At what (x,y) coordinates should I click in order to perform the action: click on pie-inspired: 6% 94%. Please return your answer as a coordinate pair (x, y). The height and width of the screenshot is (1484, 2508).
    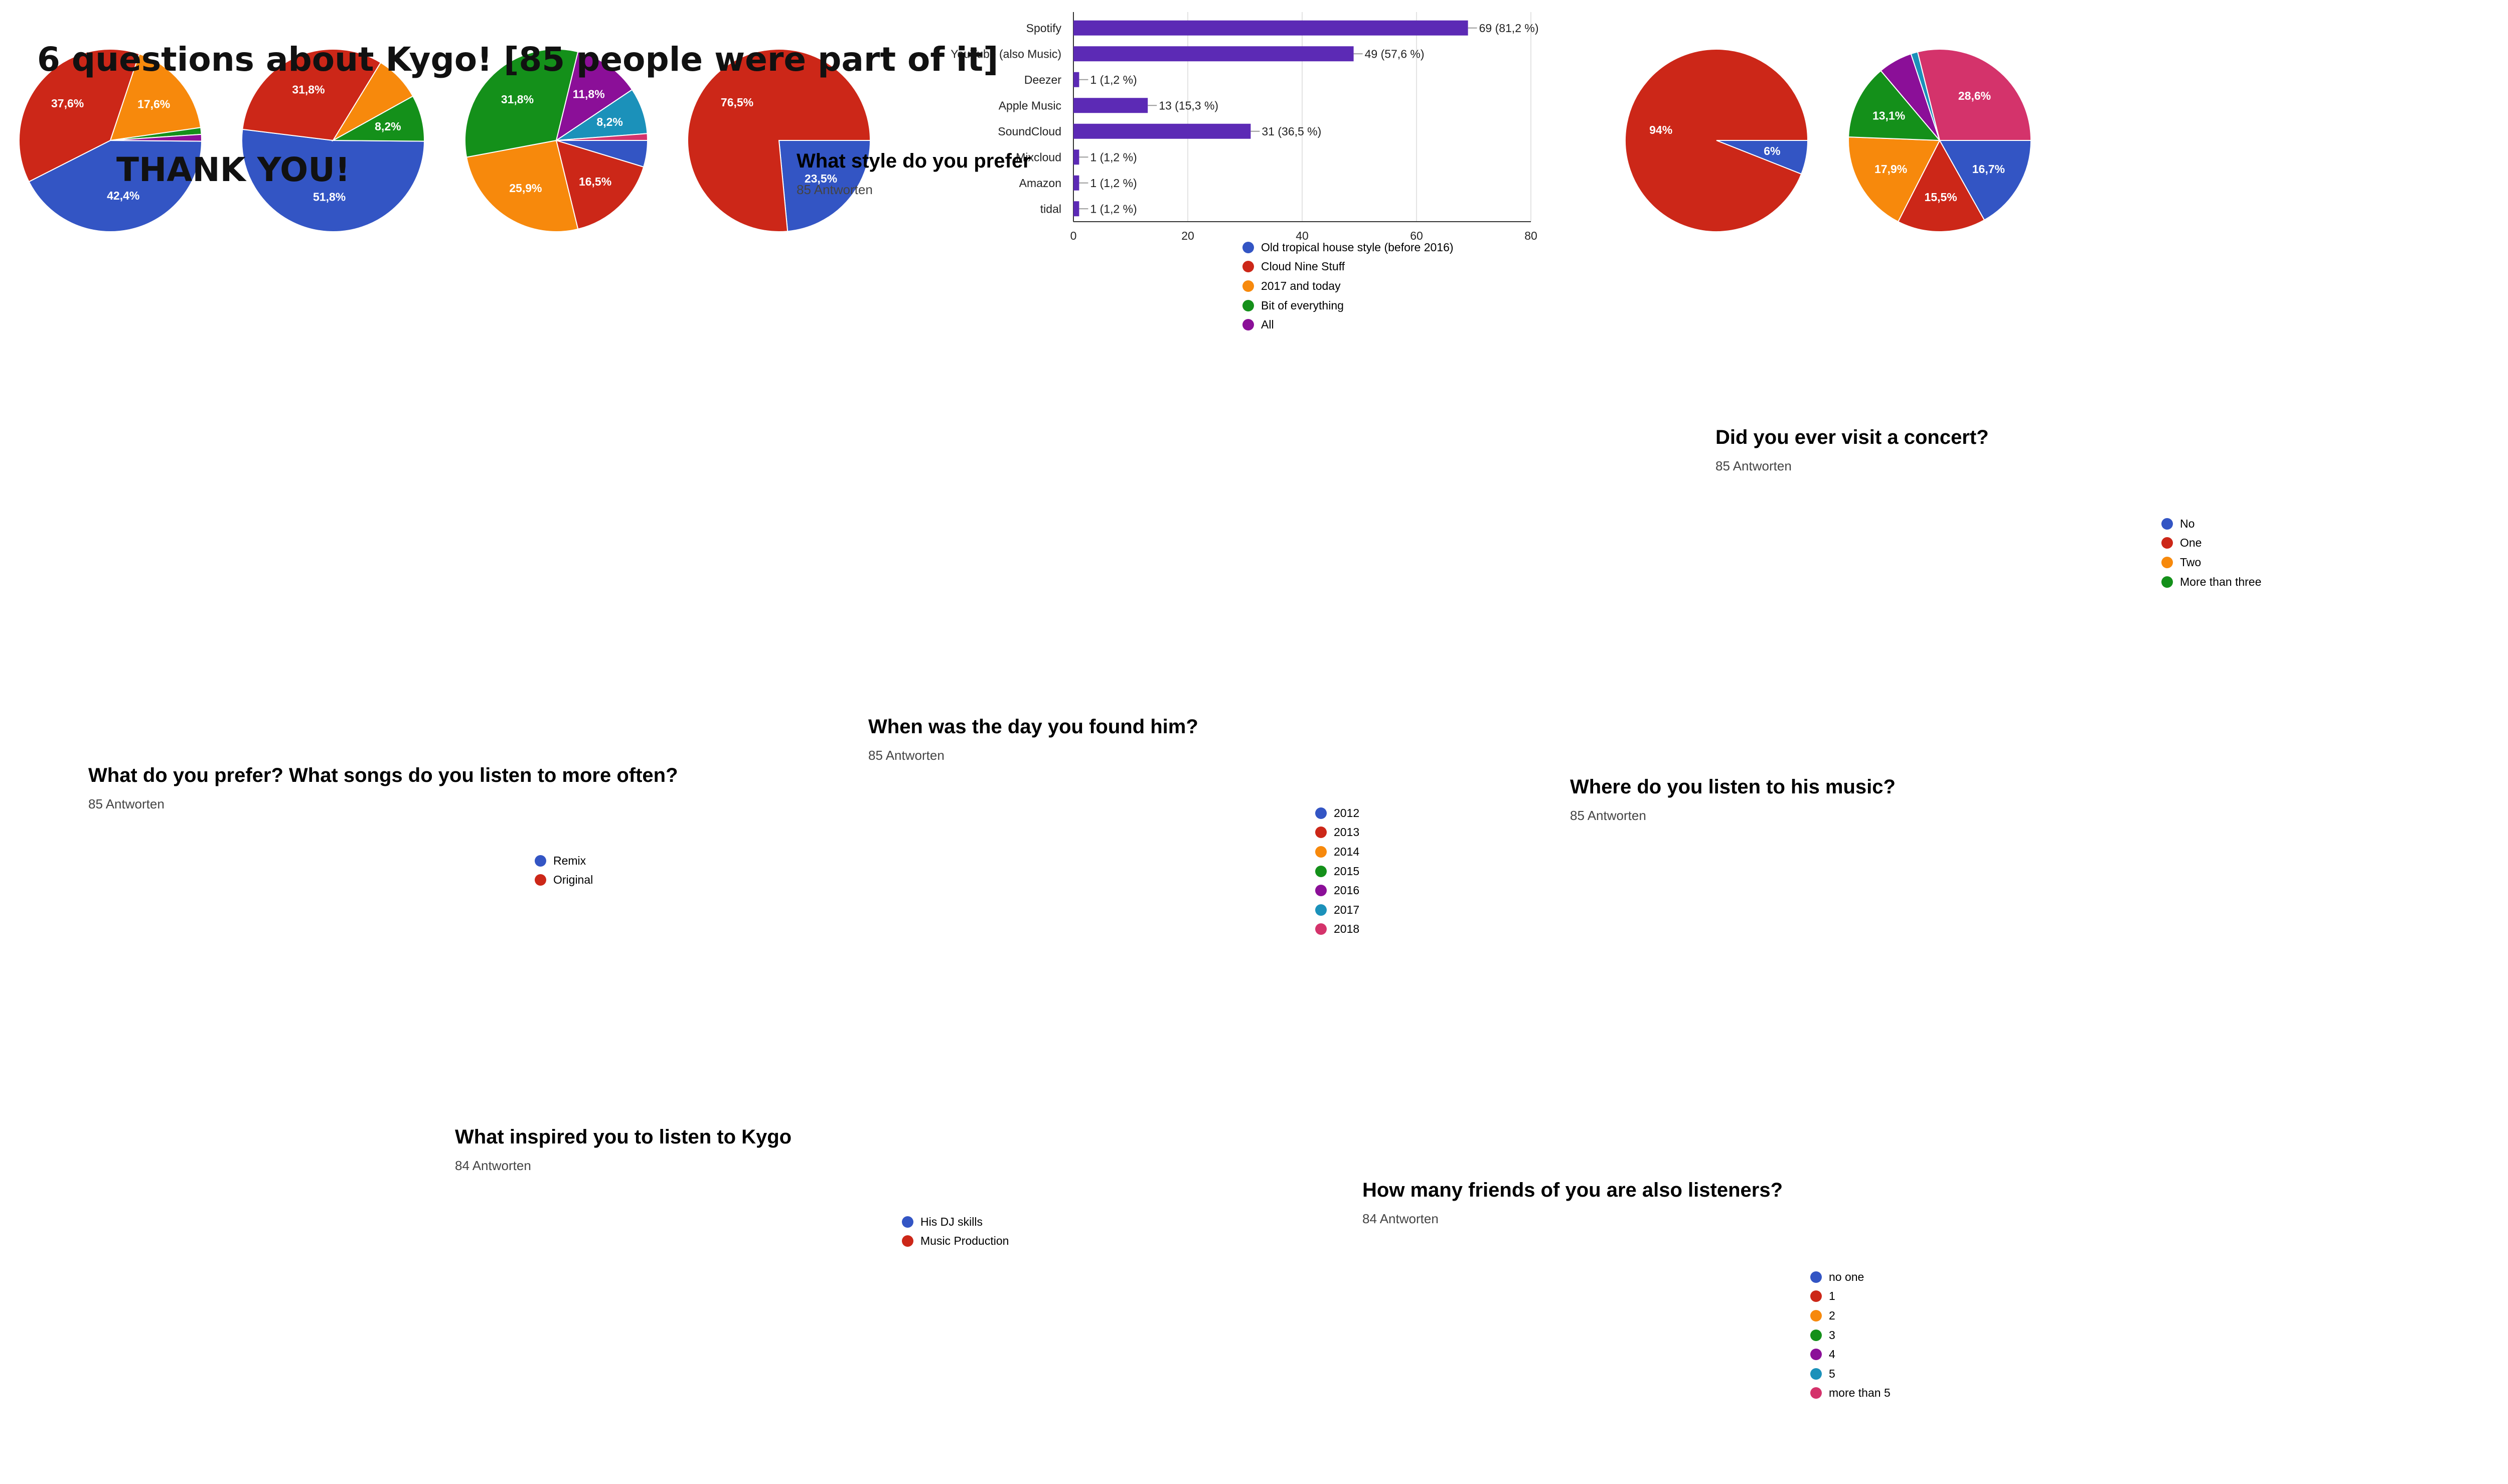
    Looking at the image, I should click on (1717, 140).